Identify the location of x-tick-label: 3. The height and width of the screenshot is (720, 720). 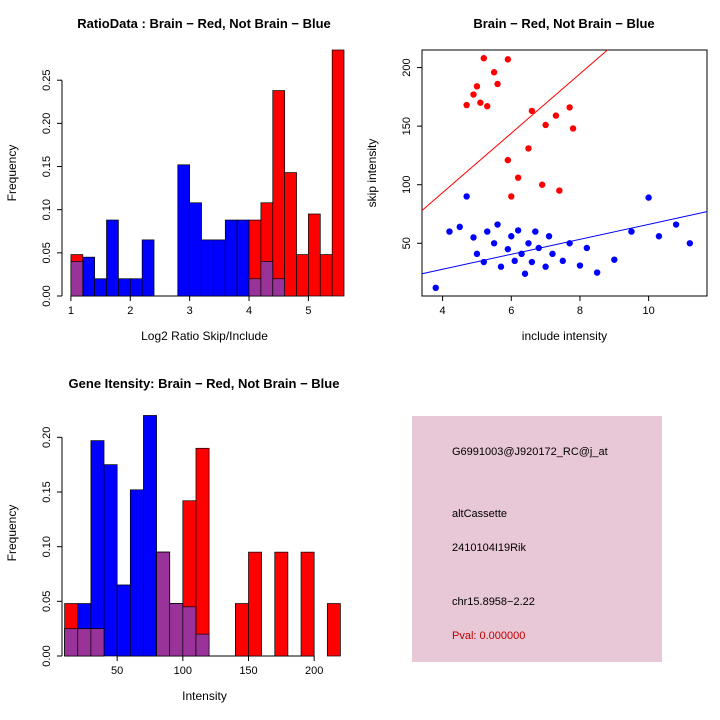
(190, 311).